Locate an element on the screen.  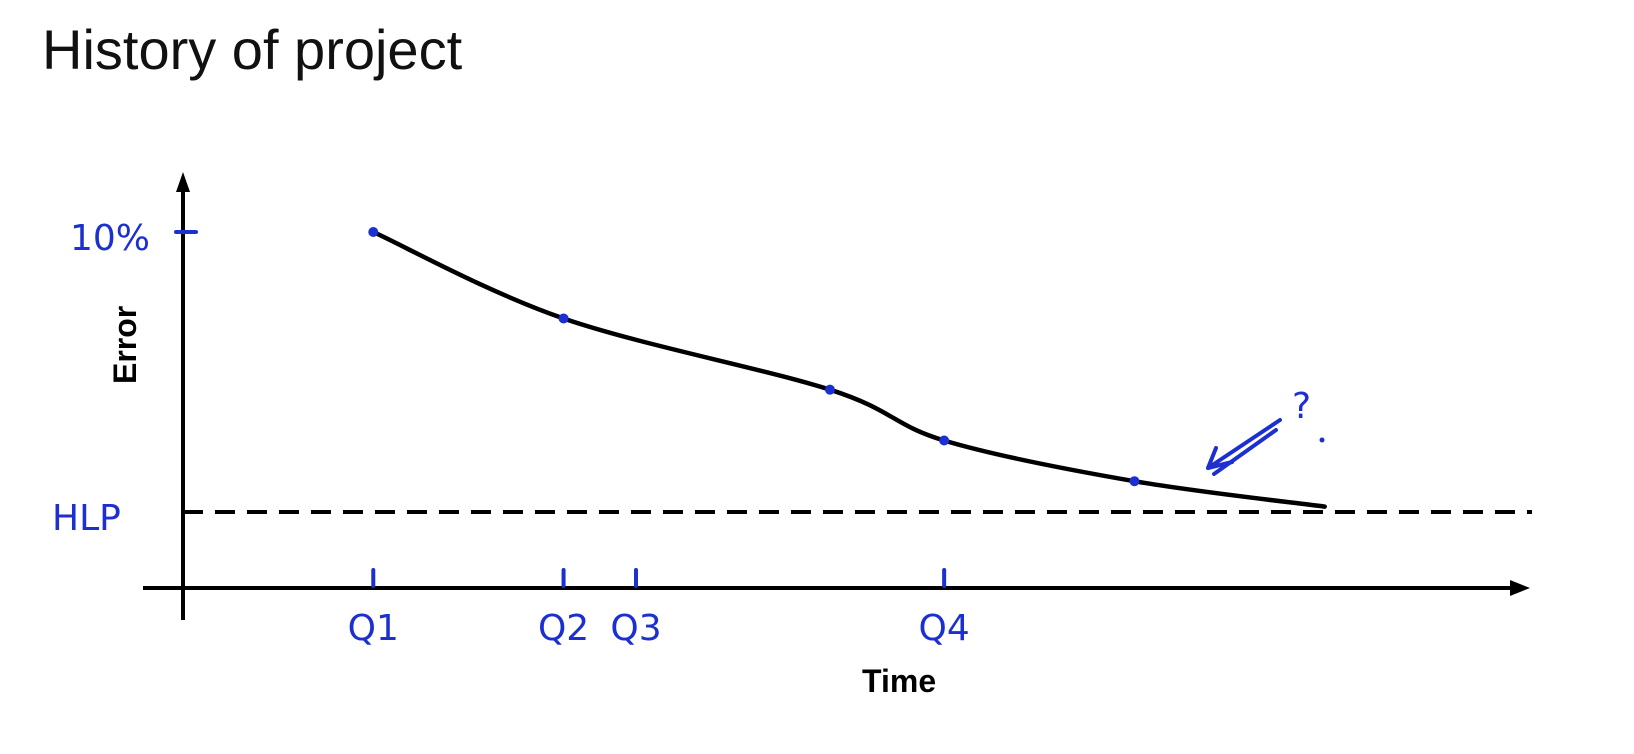
x-tick-label-q3: Q3 is located at coordinates (635, 628).